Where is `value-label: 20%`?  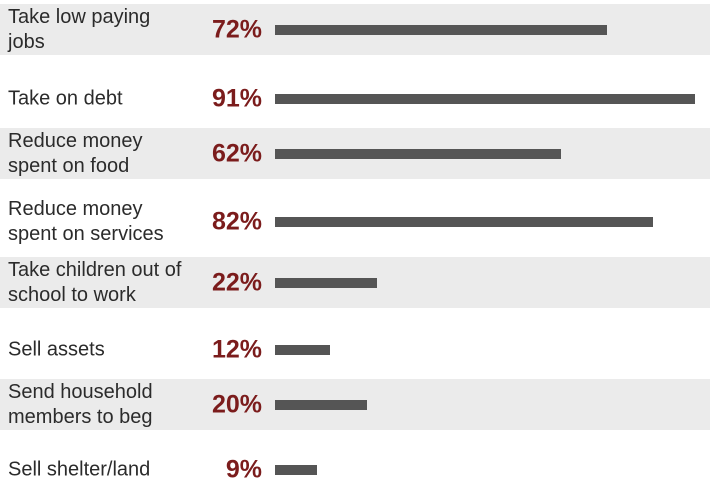
value-label: 20% is located at coordinates (236, 404).